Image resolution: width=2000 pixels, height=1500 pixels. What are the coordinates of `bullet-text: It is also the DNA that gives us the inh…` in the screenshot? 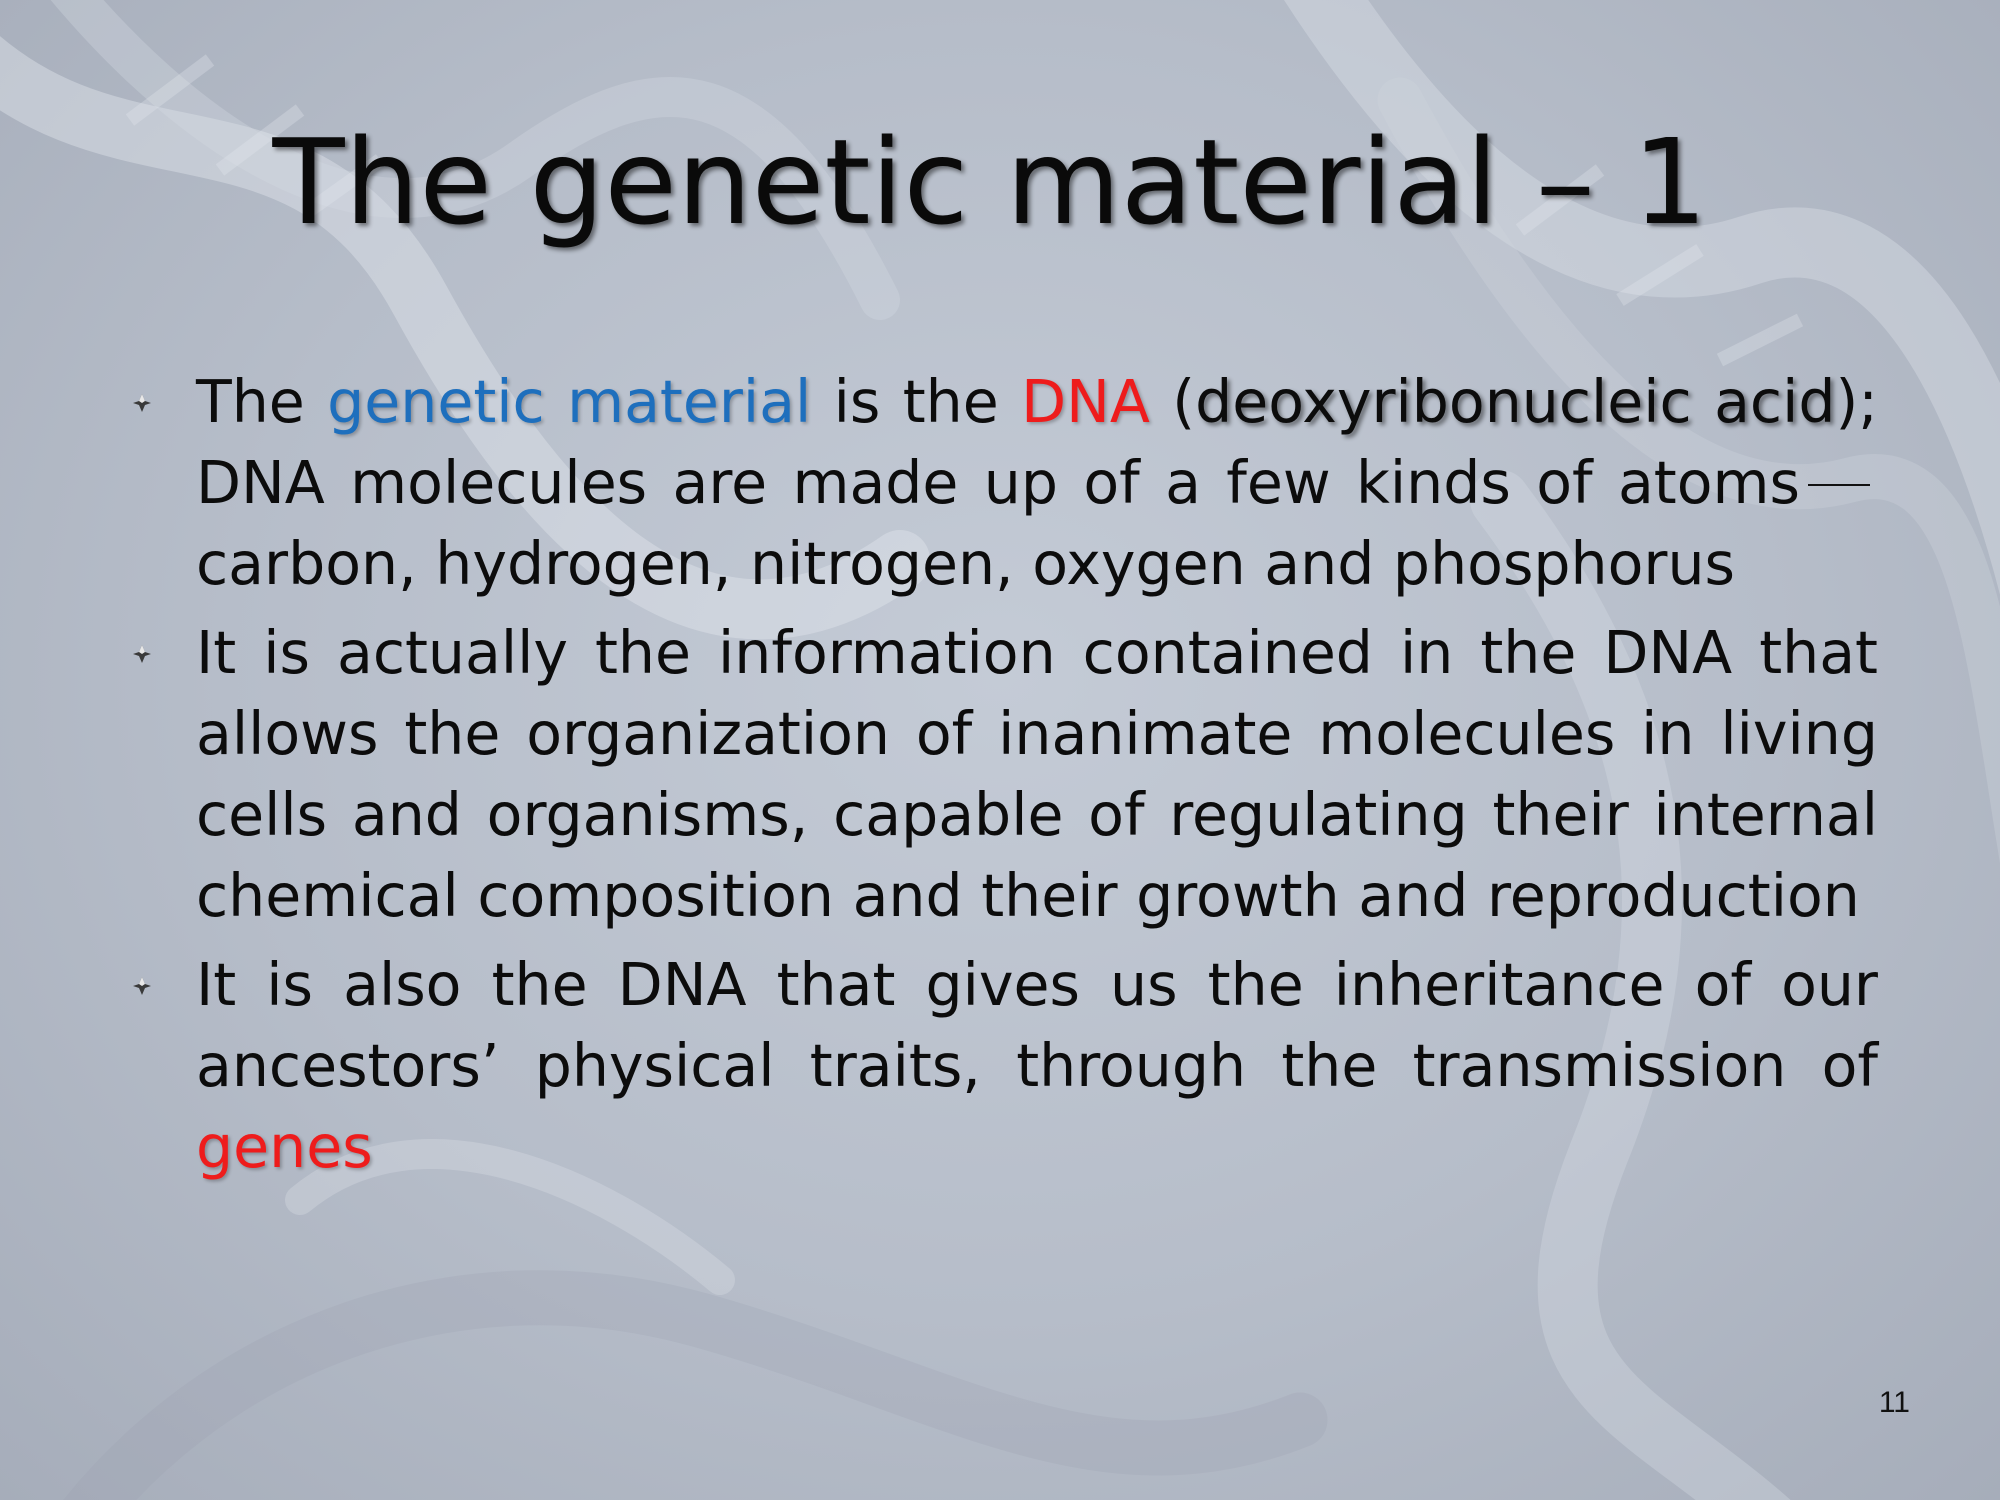 It's located at (1037, 1025).